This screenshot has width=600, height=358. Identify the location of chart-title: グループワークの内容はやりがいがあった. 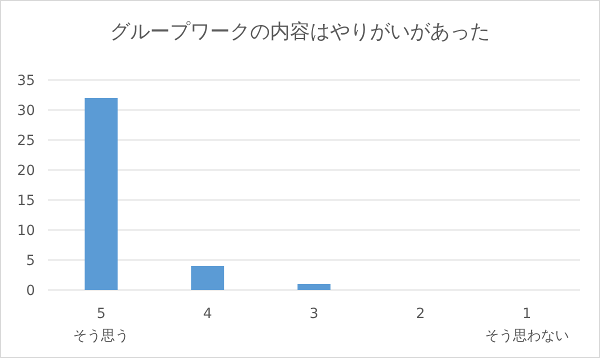
(300, 31).